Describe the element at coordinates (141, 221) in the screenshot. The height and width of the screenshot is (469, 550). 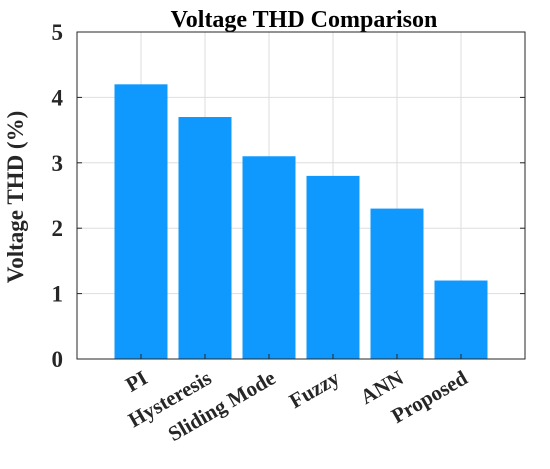
I see `bar-pi` at that location.